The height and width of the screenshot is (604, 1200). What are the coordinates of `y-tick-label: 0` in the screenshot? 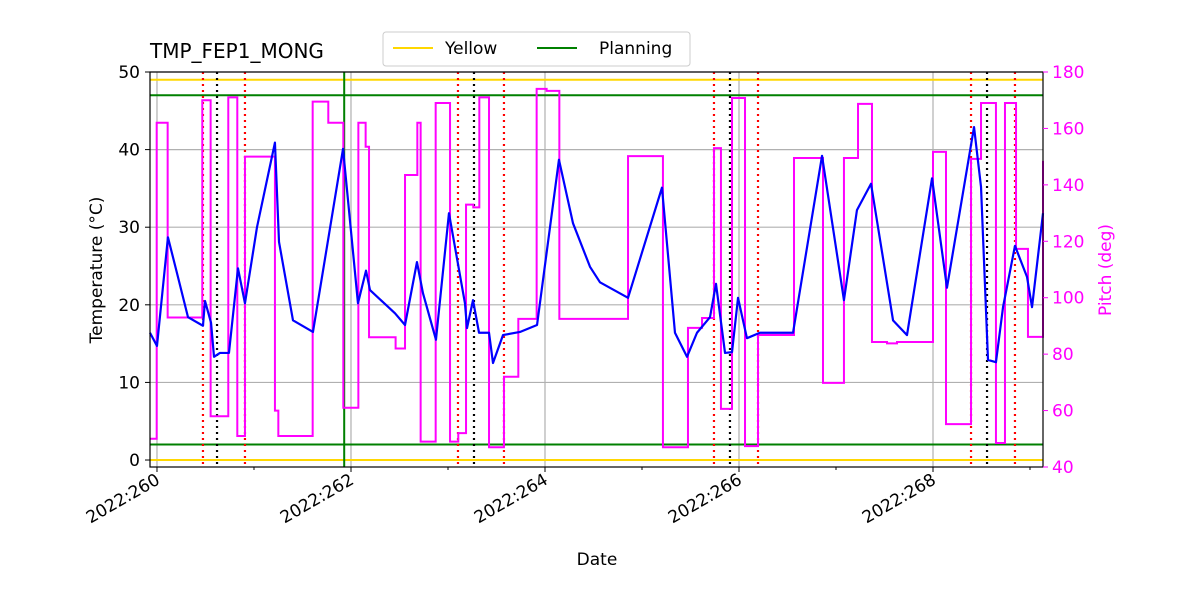 It's located at (134, 461).